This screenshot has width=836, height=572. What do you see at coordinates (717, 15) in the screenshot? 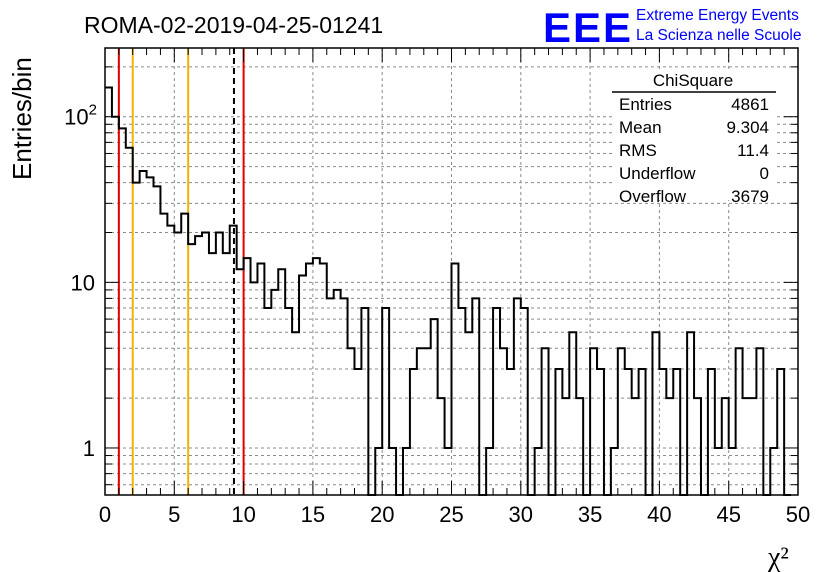
I see `logo-line-1: Extreme Energy Events` at bounding box center [717, 15].